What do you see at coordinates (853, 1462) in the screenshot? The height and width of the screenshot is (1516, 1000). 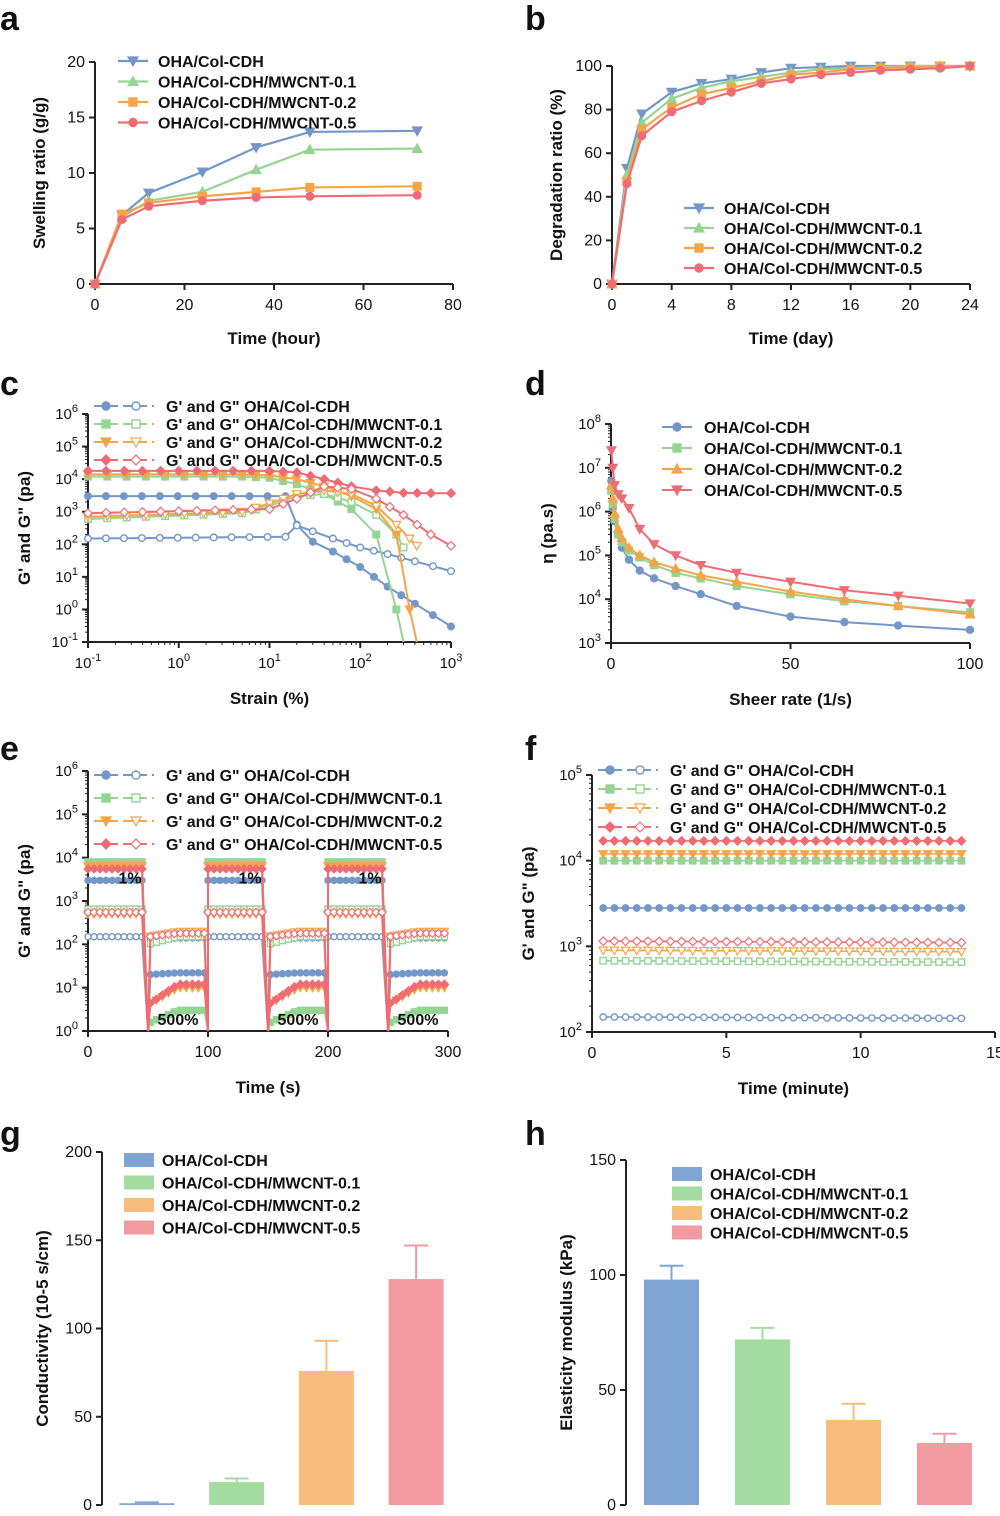 I see `bar` at bounding box center [853, 1462].